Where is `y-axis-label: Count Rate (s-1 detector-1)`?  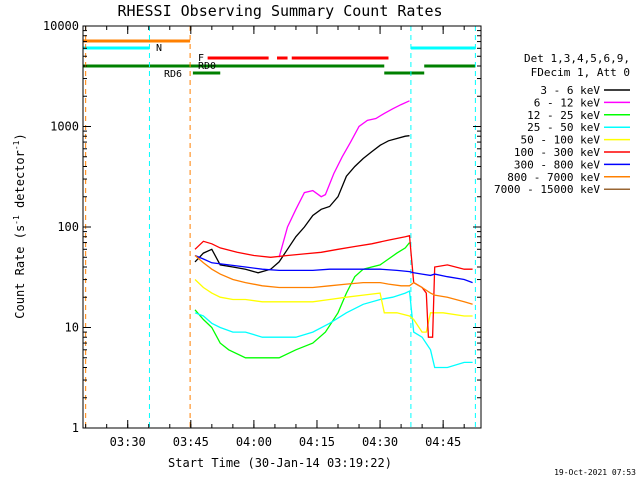
y-axis-label: Count Rate (s-1 detector-1) is located at coordinates (19, 225).